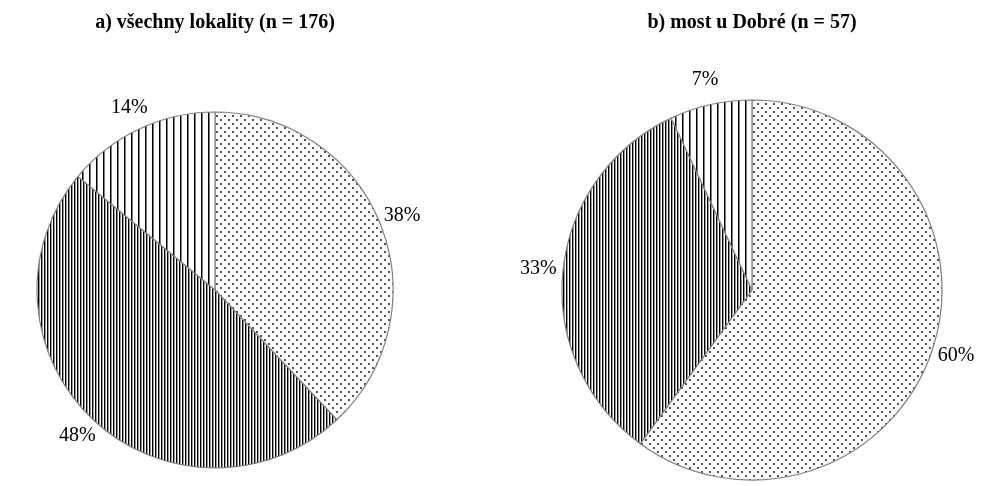  Describe the element at coordinates (538, 267) in the screenshot. I see `data-label: 33%` at that location.